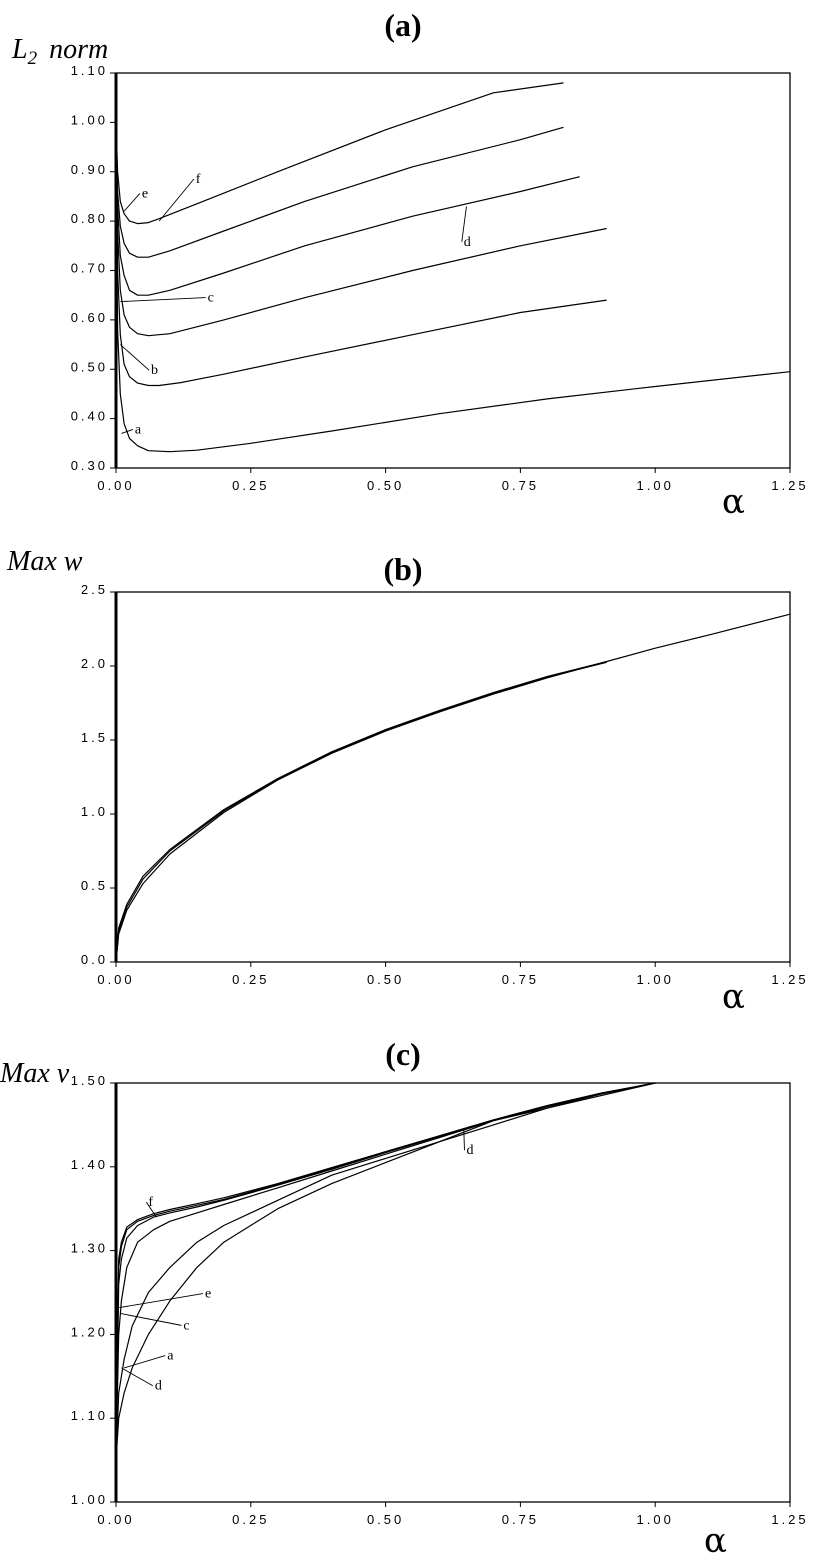  Describe the element at coordinates (59, 51) in the screenshot. I see `y-axis-title: L2 norm` at that location.